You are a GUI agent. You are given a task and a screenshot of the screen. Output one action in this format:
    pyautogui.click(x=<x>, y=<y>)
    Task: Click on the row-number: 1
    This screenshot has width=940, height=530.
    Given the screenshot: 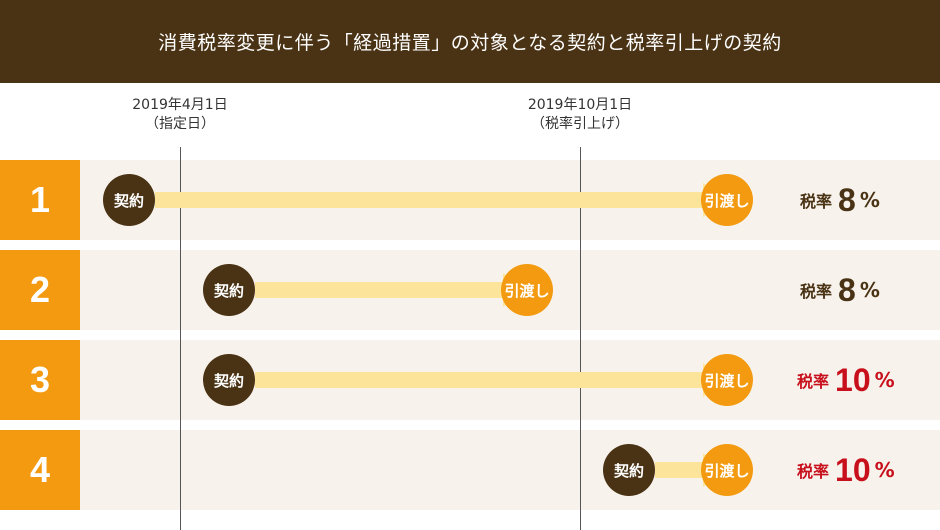 What is the action you would take?
    pyautogui.click(x=40, y=200)
    